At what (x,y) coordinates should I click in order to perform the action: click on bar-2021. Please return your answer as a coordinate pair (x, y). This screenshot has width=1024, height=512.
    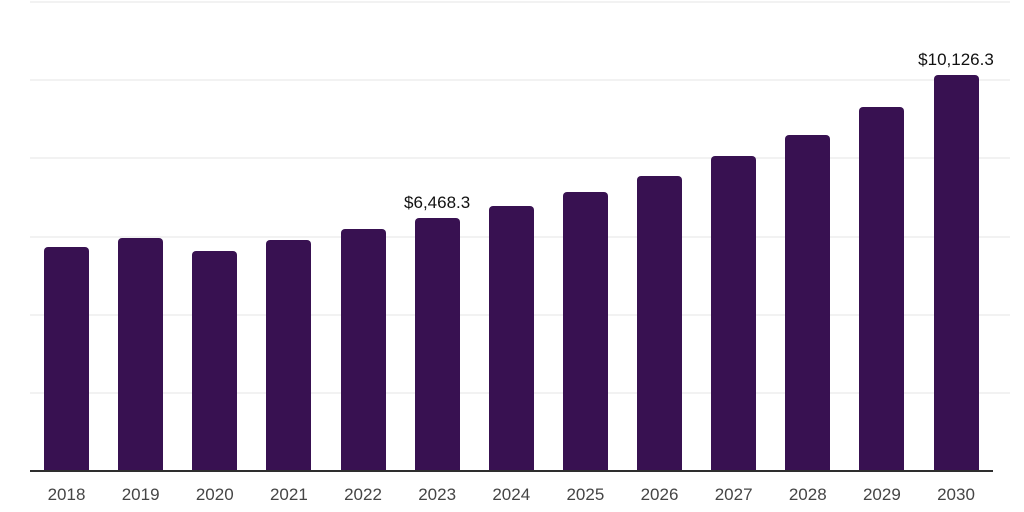
    Looking at the image, I should click on (289, 355).